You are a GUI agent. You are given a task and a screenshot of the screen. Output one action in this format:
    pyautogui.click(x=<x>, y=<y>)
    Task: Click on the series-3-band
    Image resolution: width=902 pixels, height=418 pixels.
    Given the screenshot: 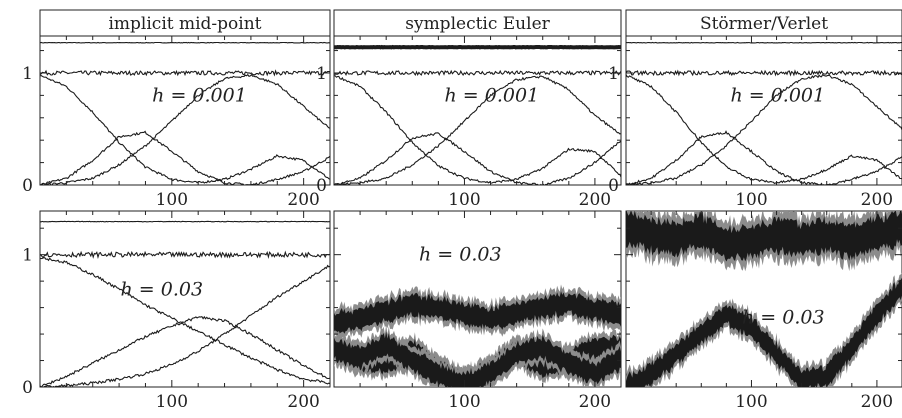 What is the action you would take?
    pyautogui.click(x=477, y=359)
    